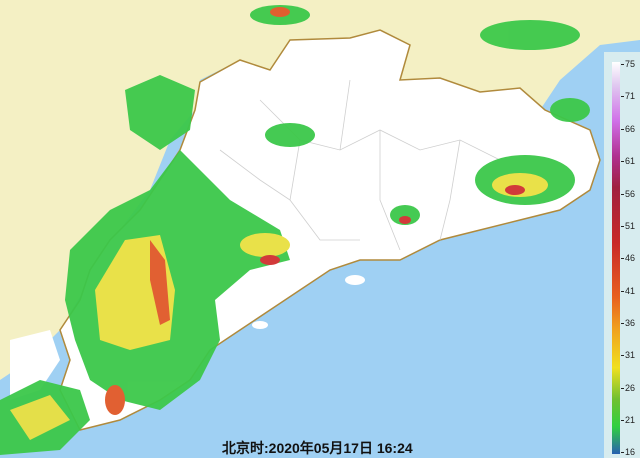 The image size is (640, 458). I want to click on reflectivity-legend: 75 71 66 61 56 51 46 41 36 31 26 21 16, so click(622, 255).